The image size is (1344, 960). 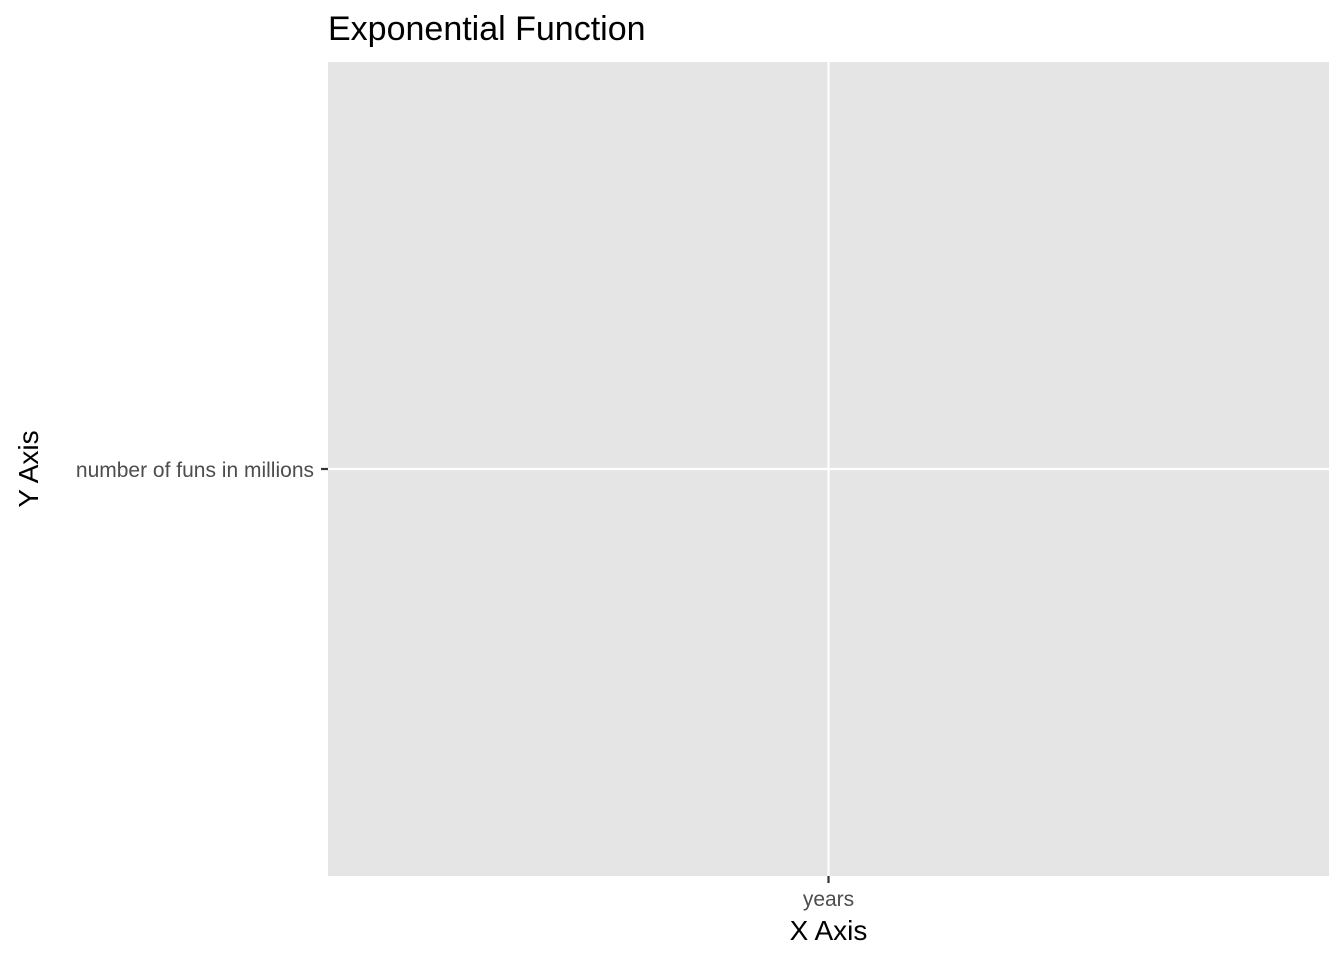 What do you see at coordinates (195, 470) in the screenshot?
I see `y-tick-label: number of funs in millions` at bounding box center [195, 470].